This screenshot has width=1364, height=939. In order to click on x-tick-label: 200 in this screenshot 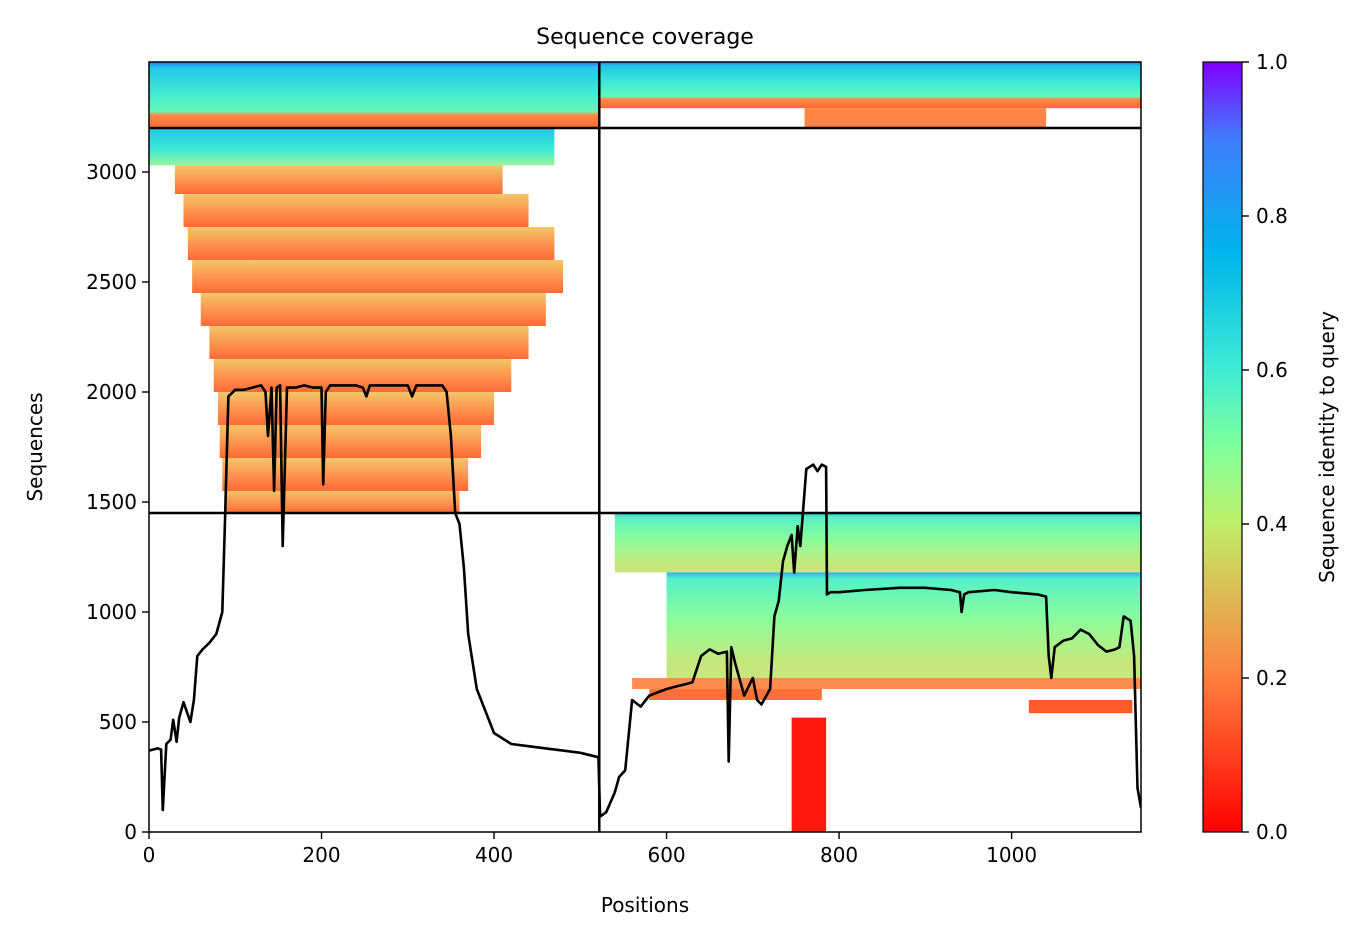, I will do `click(321, 855)`.